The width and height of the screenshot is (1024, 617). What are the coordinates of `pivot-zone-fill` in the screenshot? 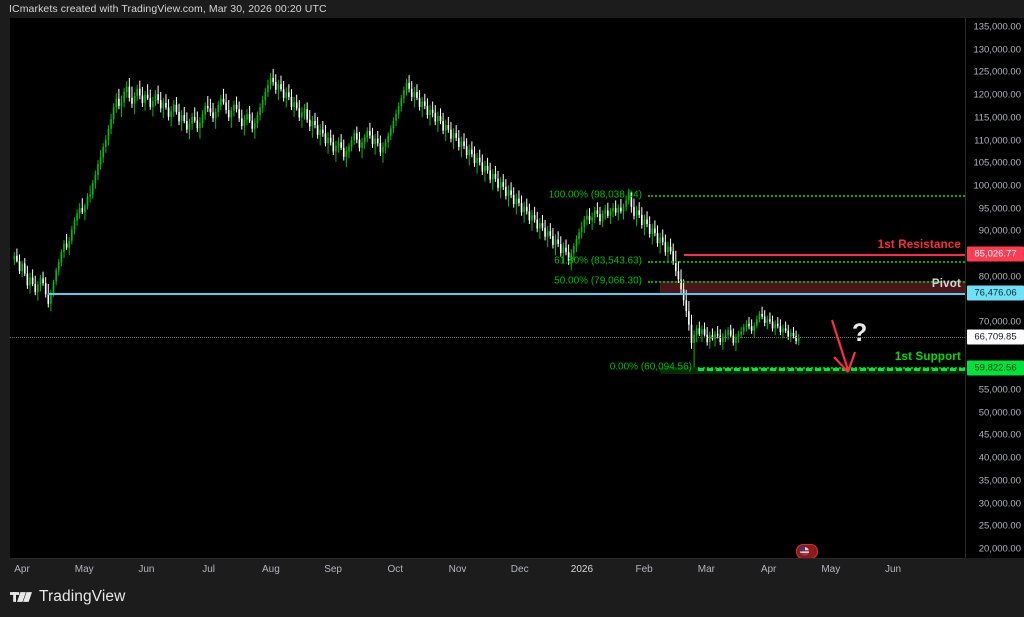 It's located at (812, 286).